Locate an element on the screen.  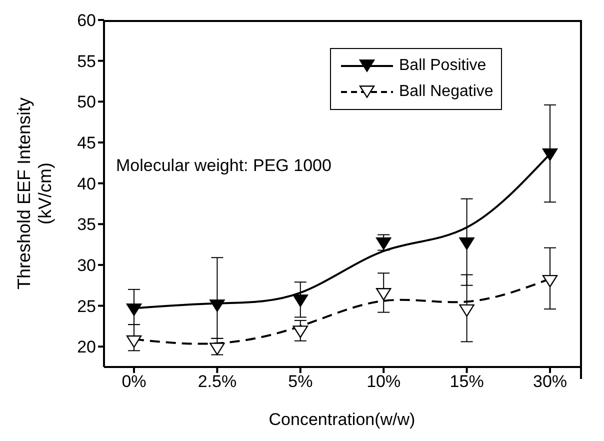
y-tick-label: 40 is located at coordinates (86, 184).